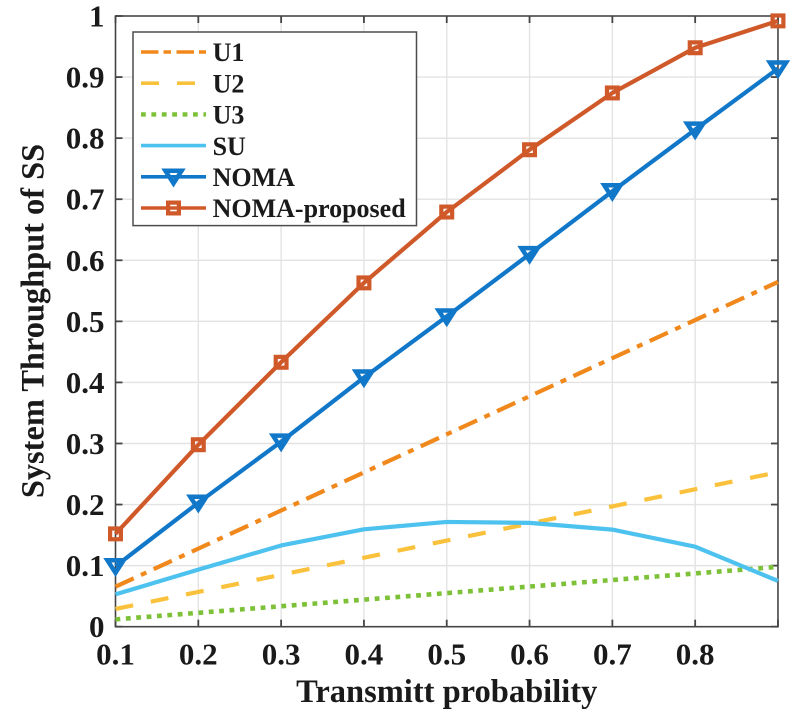  I want to click on svg-text: SU, so click(229, 146).